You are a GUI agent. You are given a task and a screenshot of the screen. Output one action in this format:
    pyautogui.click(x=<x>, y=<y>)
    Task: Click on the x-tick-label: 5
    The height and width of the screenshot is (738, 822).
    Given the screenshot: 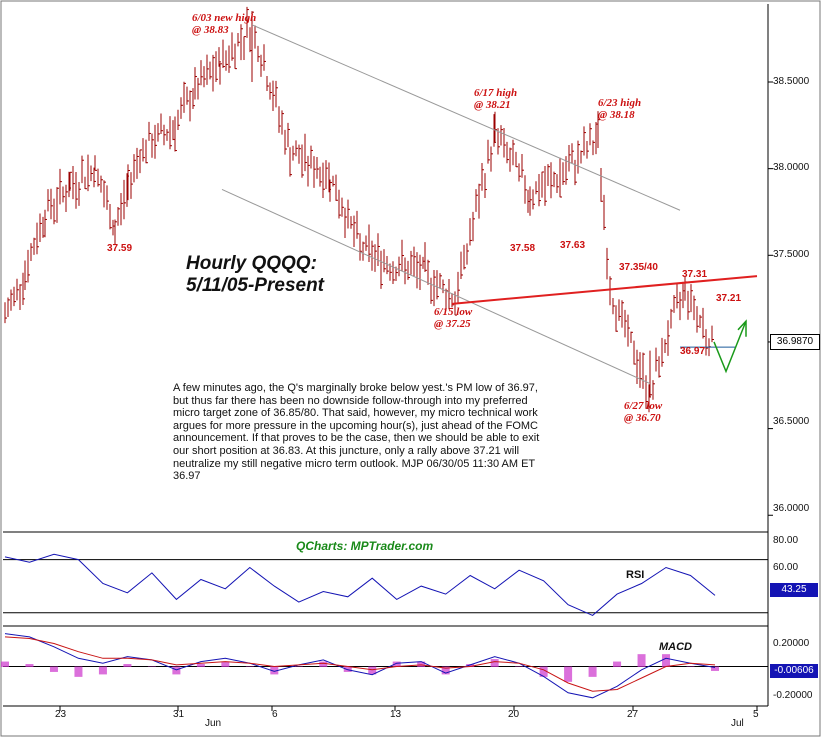 What is the action you would take?
    pyautogui.click(x=756, y=714)
    